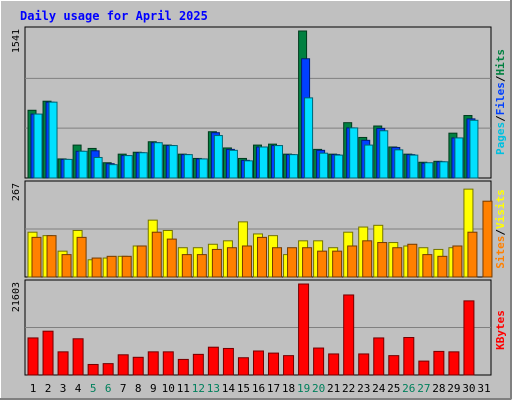 The height and width of the screenshot is (400, 512). What do you see at coordinates (114, 16) in the screenshot?
I see `chart-title: Daily usage for April 2025` at bounding box center [114, 16].